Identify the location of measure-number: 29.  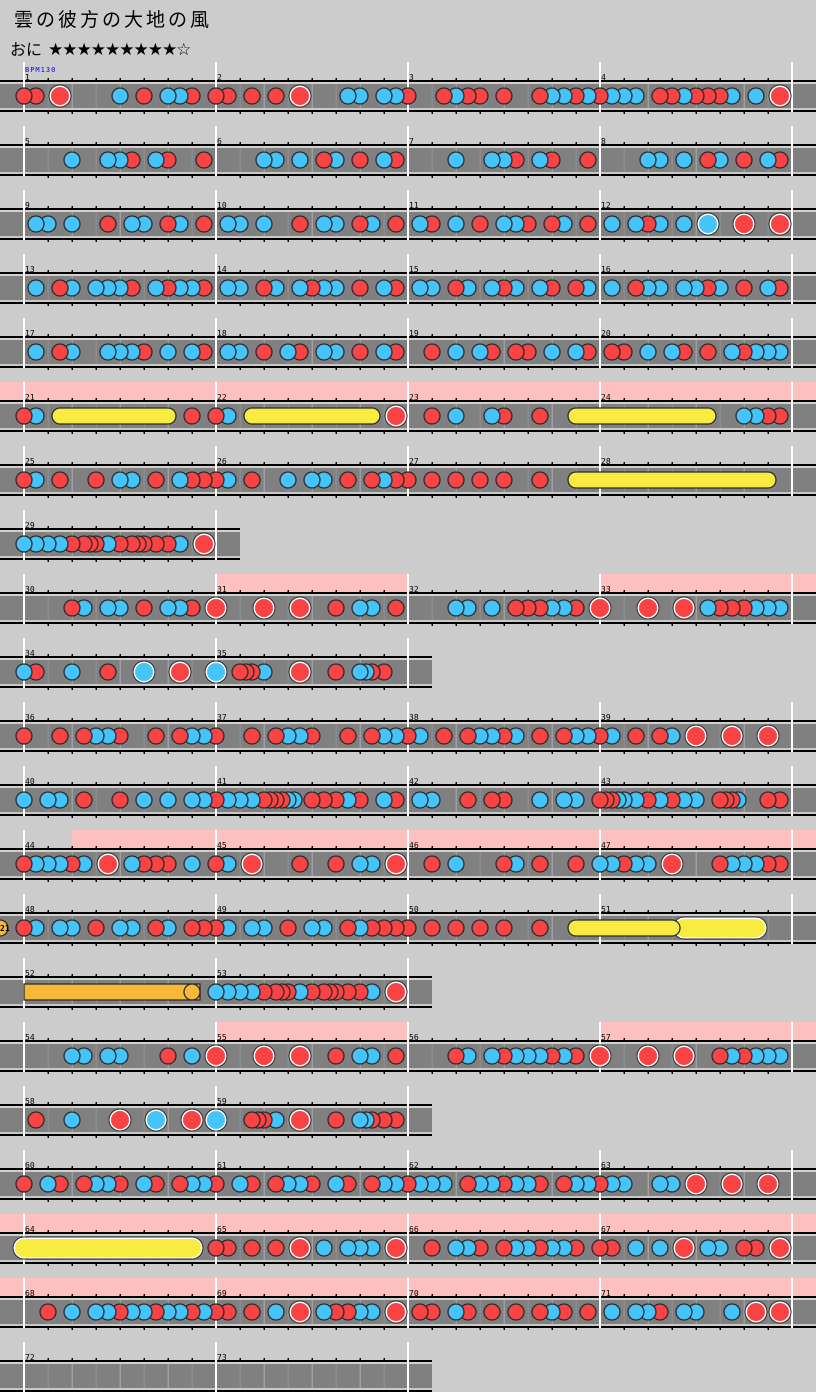
(30, 525).